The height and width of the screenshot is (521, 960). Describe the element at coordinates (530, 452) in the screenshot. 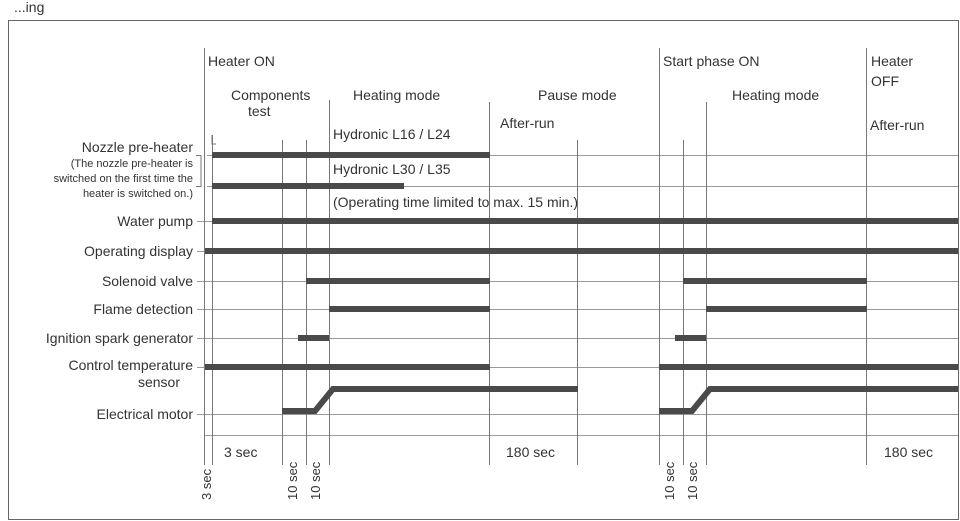

I see `duration-180sec-1: 180 sec` at that location.